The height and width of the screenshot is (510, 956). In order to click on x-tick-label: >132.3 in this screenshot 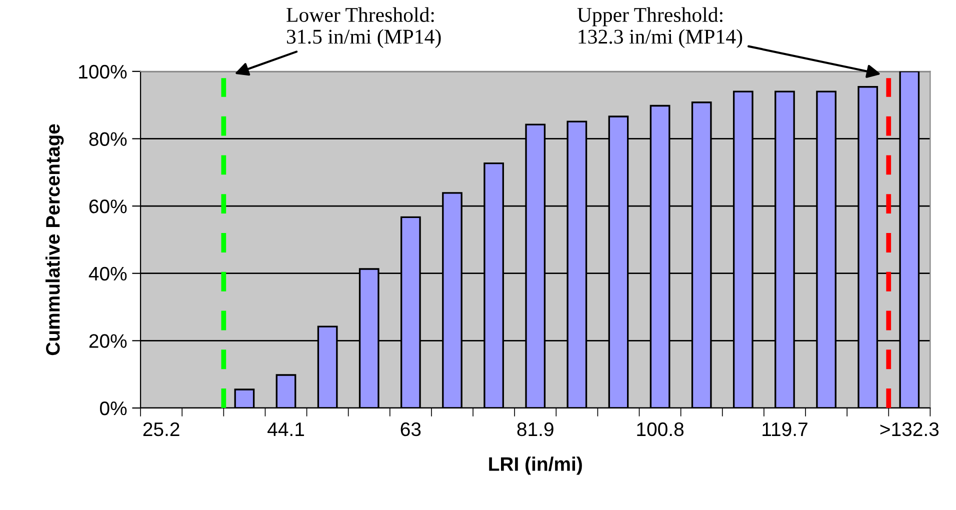, I will do `click(909, 429)`.